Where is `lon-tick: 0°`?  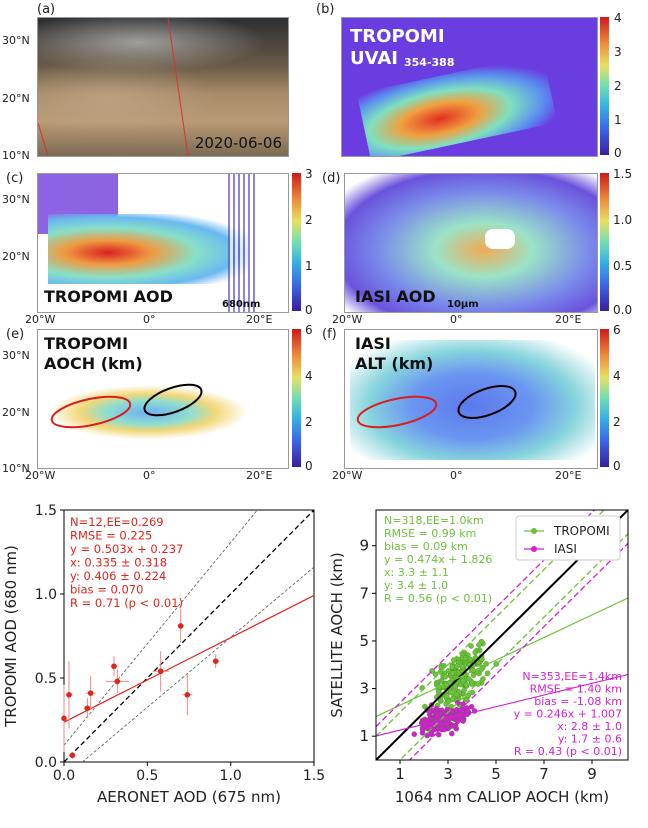 lon-tick: 0° is located at coordinates (456, 319).